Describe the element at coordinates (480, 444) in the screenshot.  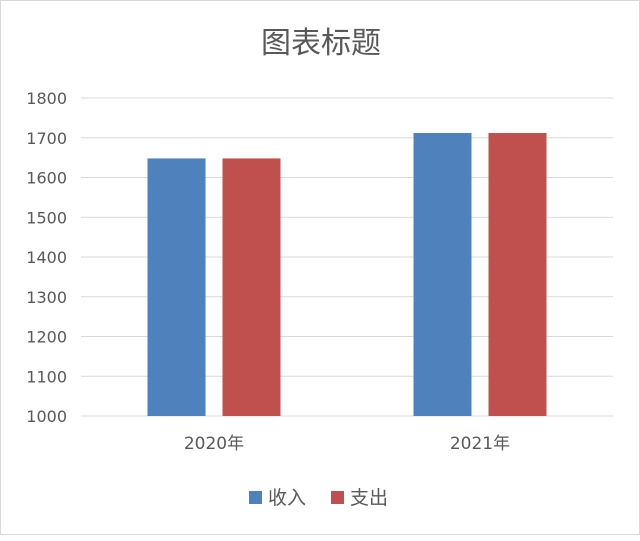
I see `x-tick-label: 2021年` at that location.